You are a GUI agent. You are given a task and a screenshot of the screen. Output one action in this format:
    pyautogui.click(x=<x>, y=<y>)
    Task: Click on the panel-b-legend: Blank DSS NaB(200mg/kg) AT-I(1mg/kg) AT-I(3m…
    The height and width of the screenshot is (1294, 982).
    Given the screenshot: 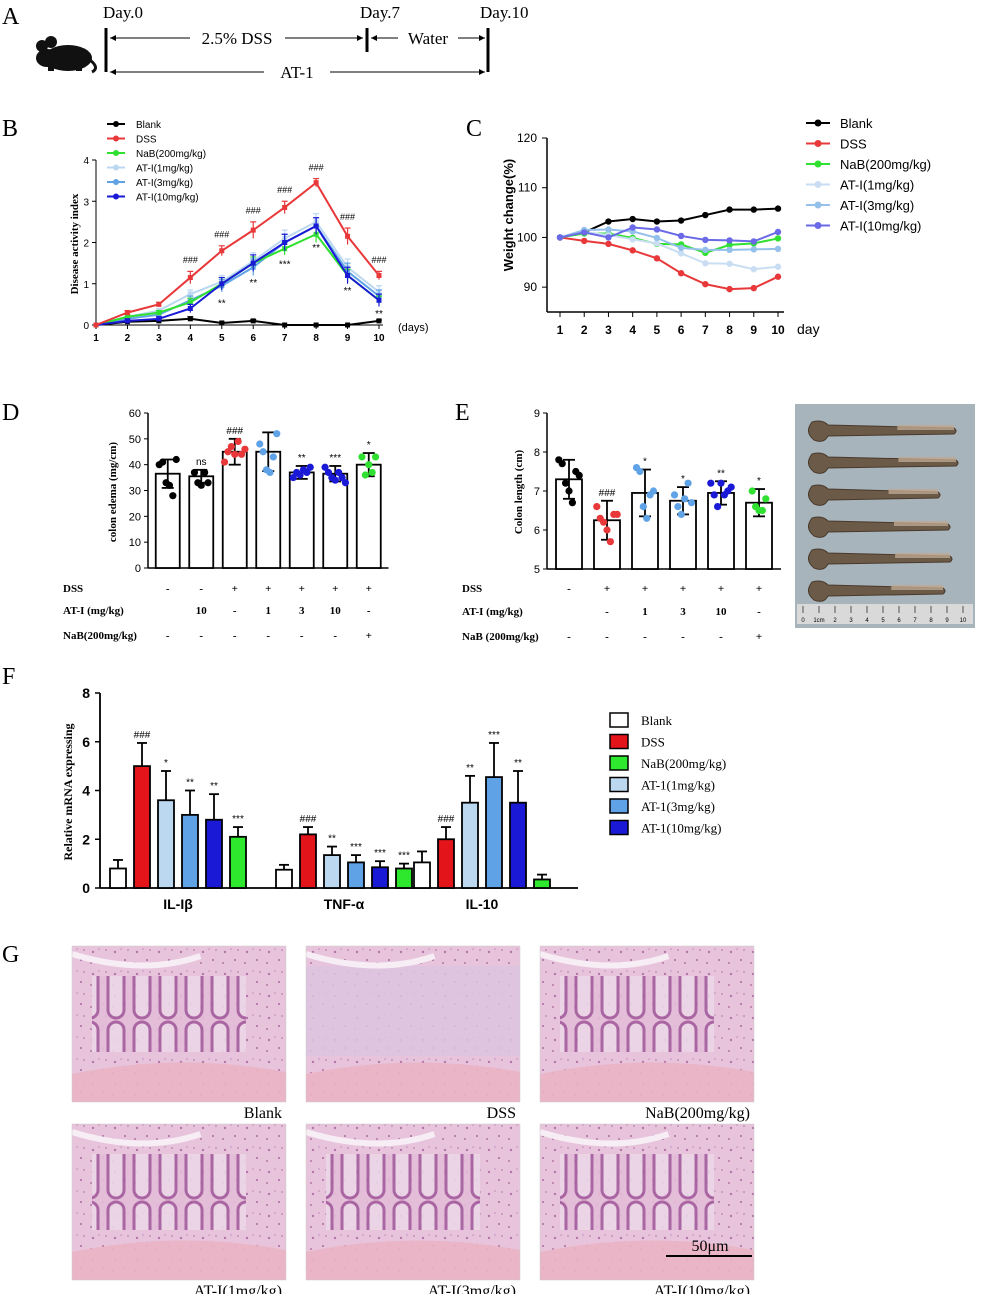 What is the action you would take?
    pyautogui.click(x=156, y=162)
    